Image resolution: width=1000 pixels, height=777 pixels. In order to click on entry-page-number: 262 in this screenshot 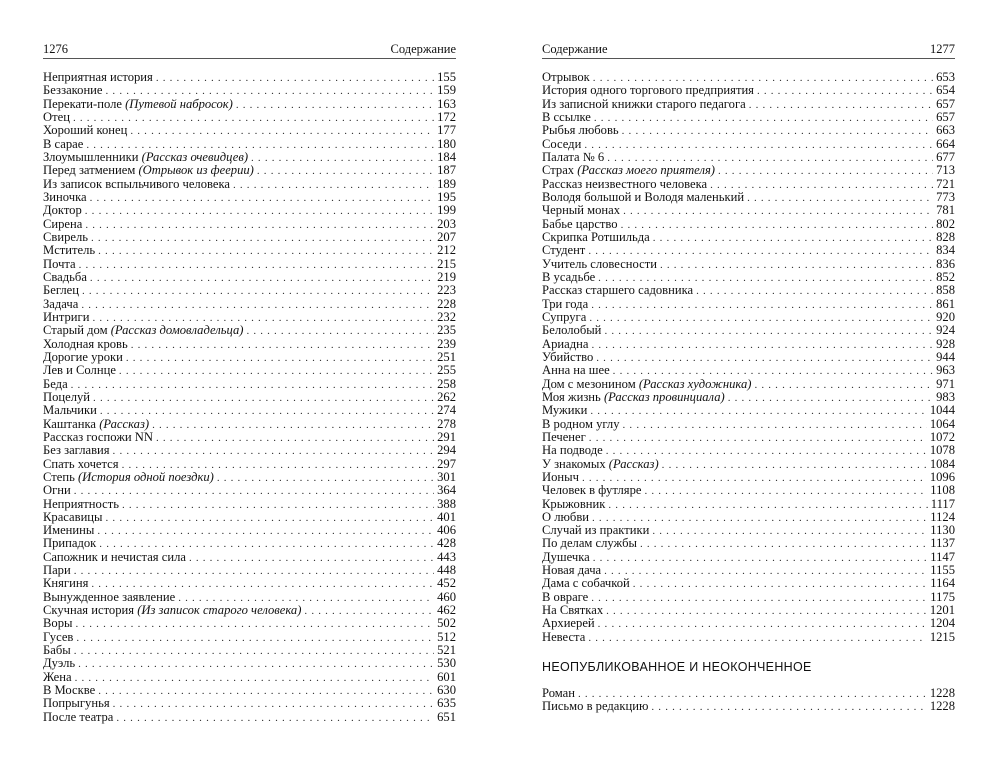, I will do `click(446, 396)`.